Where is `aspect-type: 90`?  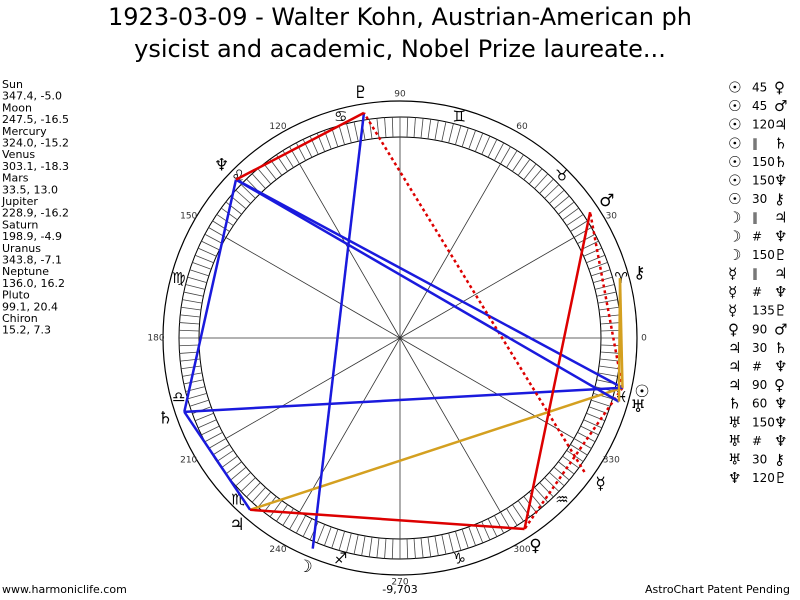 aspect-type: 90 is located at coordinates (759, 329).